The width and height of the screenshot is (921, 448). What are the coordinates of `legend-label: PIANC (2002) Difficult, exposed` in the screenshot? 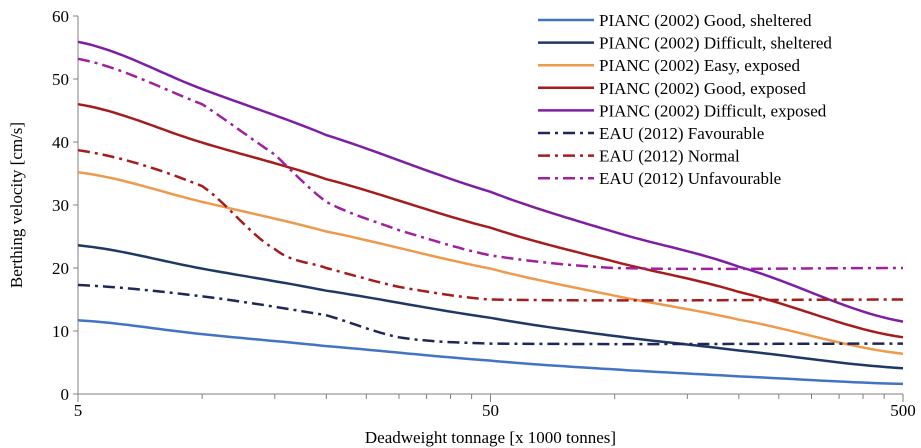 It's located at (713, 110).